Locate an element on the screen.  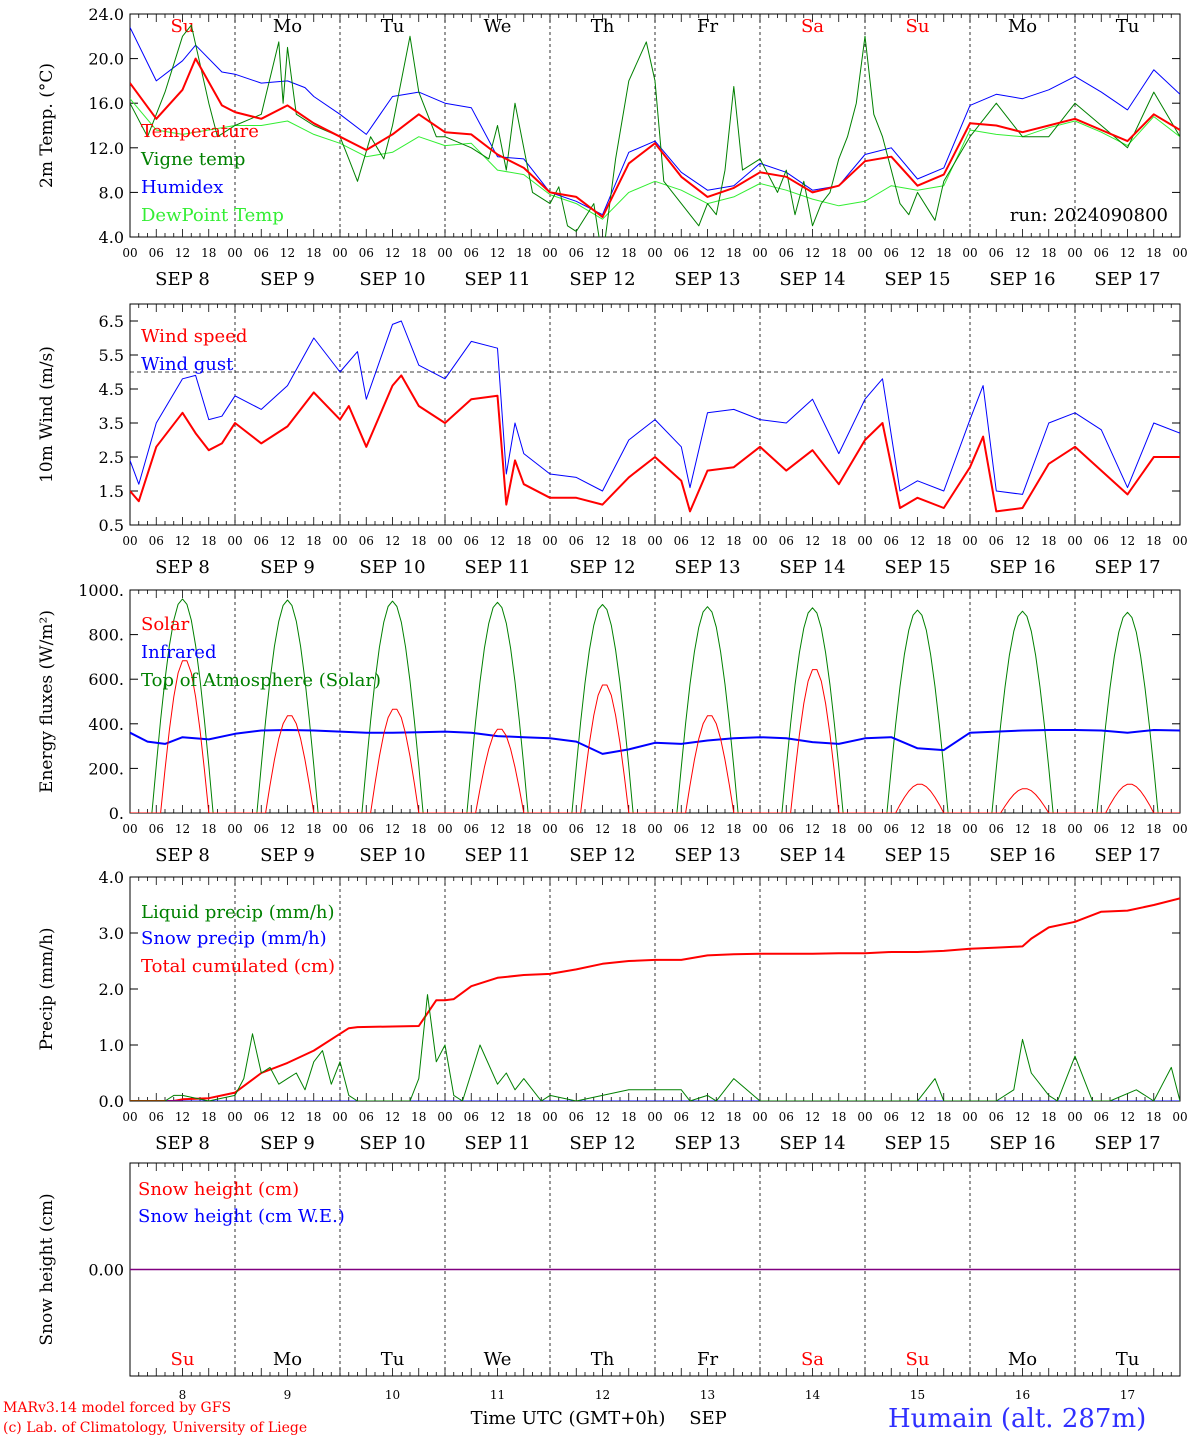
weekday-label: Su is located at coordinates (918, 1359).